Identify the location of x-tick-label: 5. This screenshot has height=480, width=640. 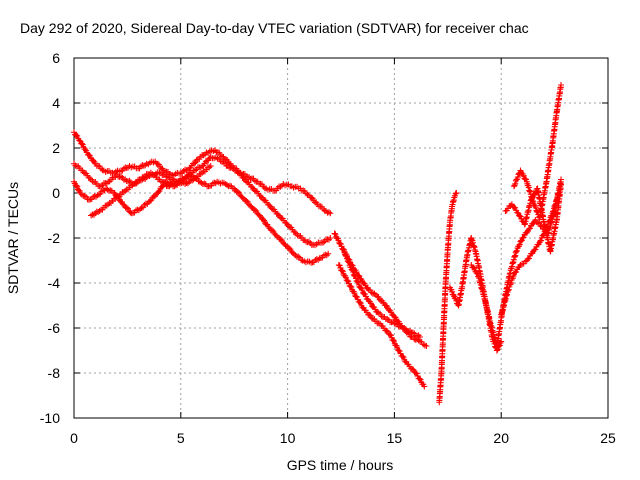
(181, 438).